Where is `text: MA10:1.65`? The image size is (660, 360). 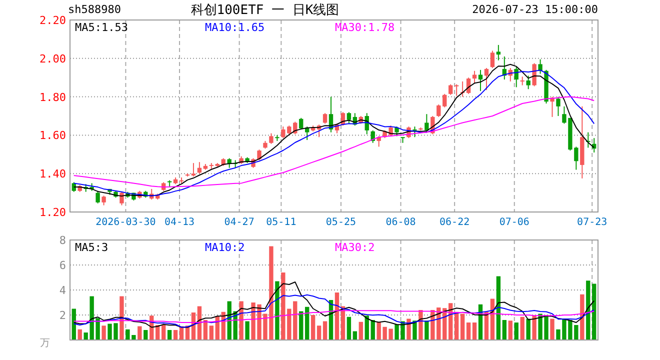 text: MA10:1.65 is located at coordinates (235, 27).